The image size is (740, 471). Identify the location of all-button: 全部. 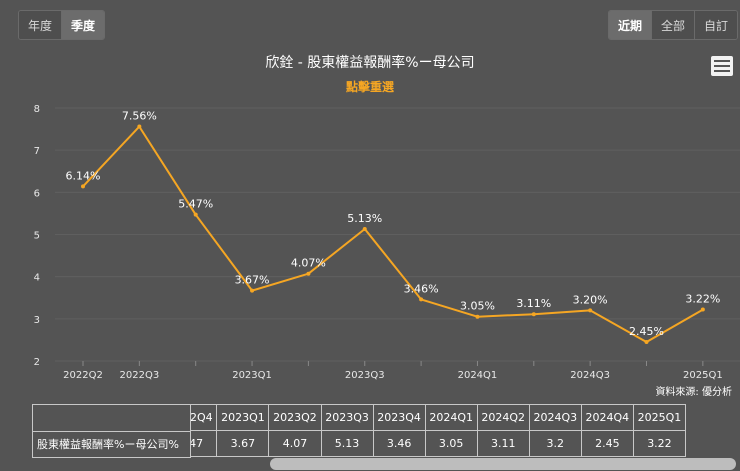
(673, 25).